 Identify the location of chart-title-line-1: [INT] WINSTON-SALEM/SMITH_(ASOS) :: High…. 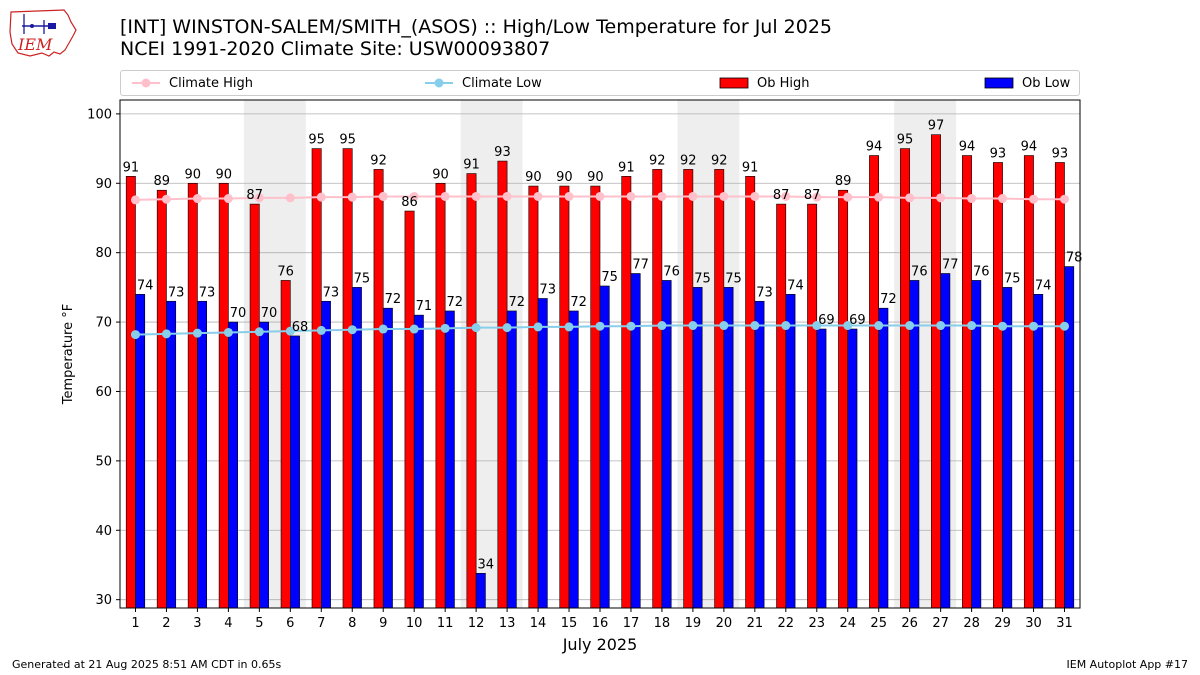
(476, 27).